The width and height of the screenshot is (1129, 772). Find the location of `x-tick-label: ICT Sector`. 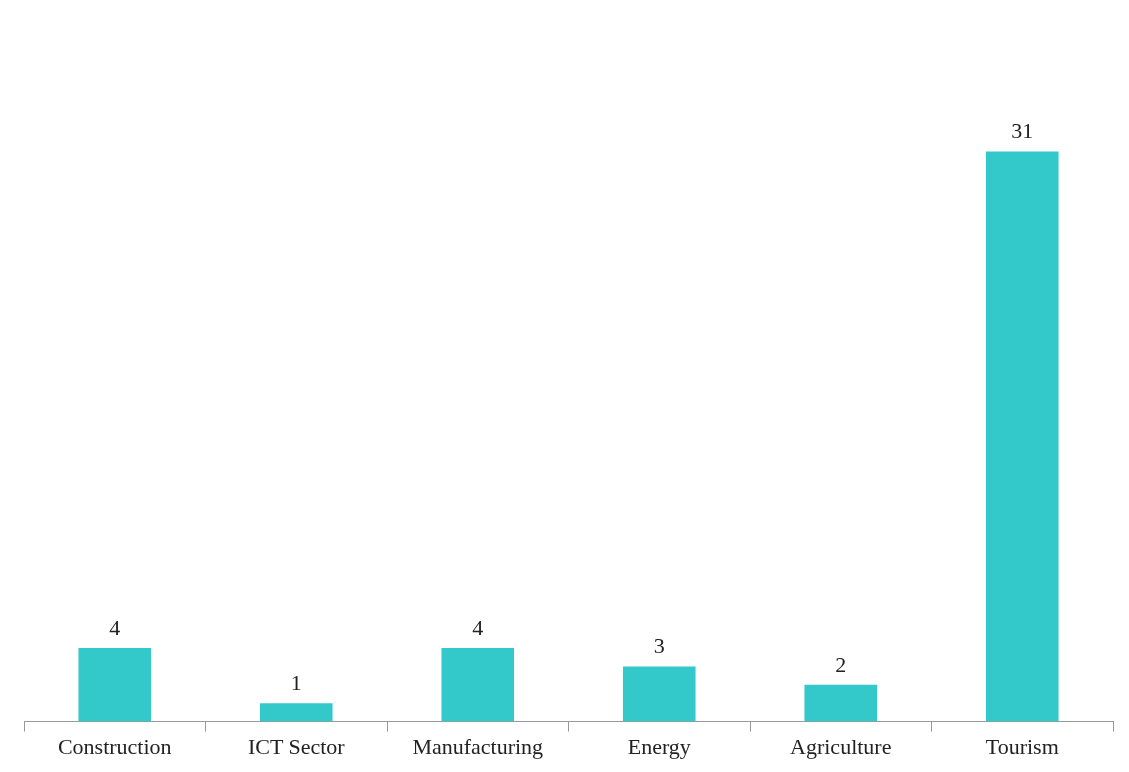

x-tick-label: ICT Sector is located at coordinates (296, 746).